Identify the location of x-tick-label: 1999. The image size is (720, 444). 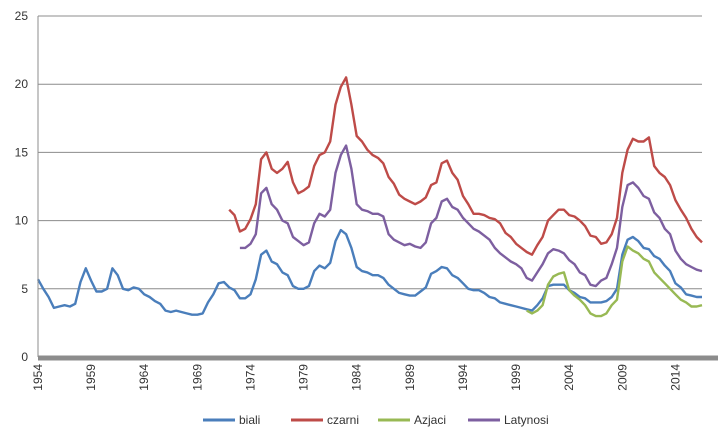
(516, 377).